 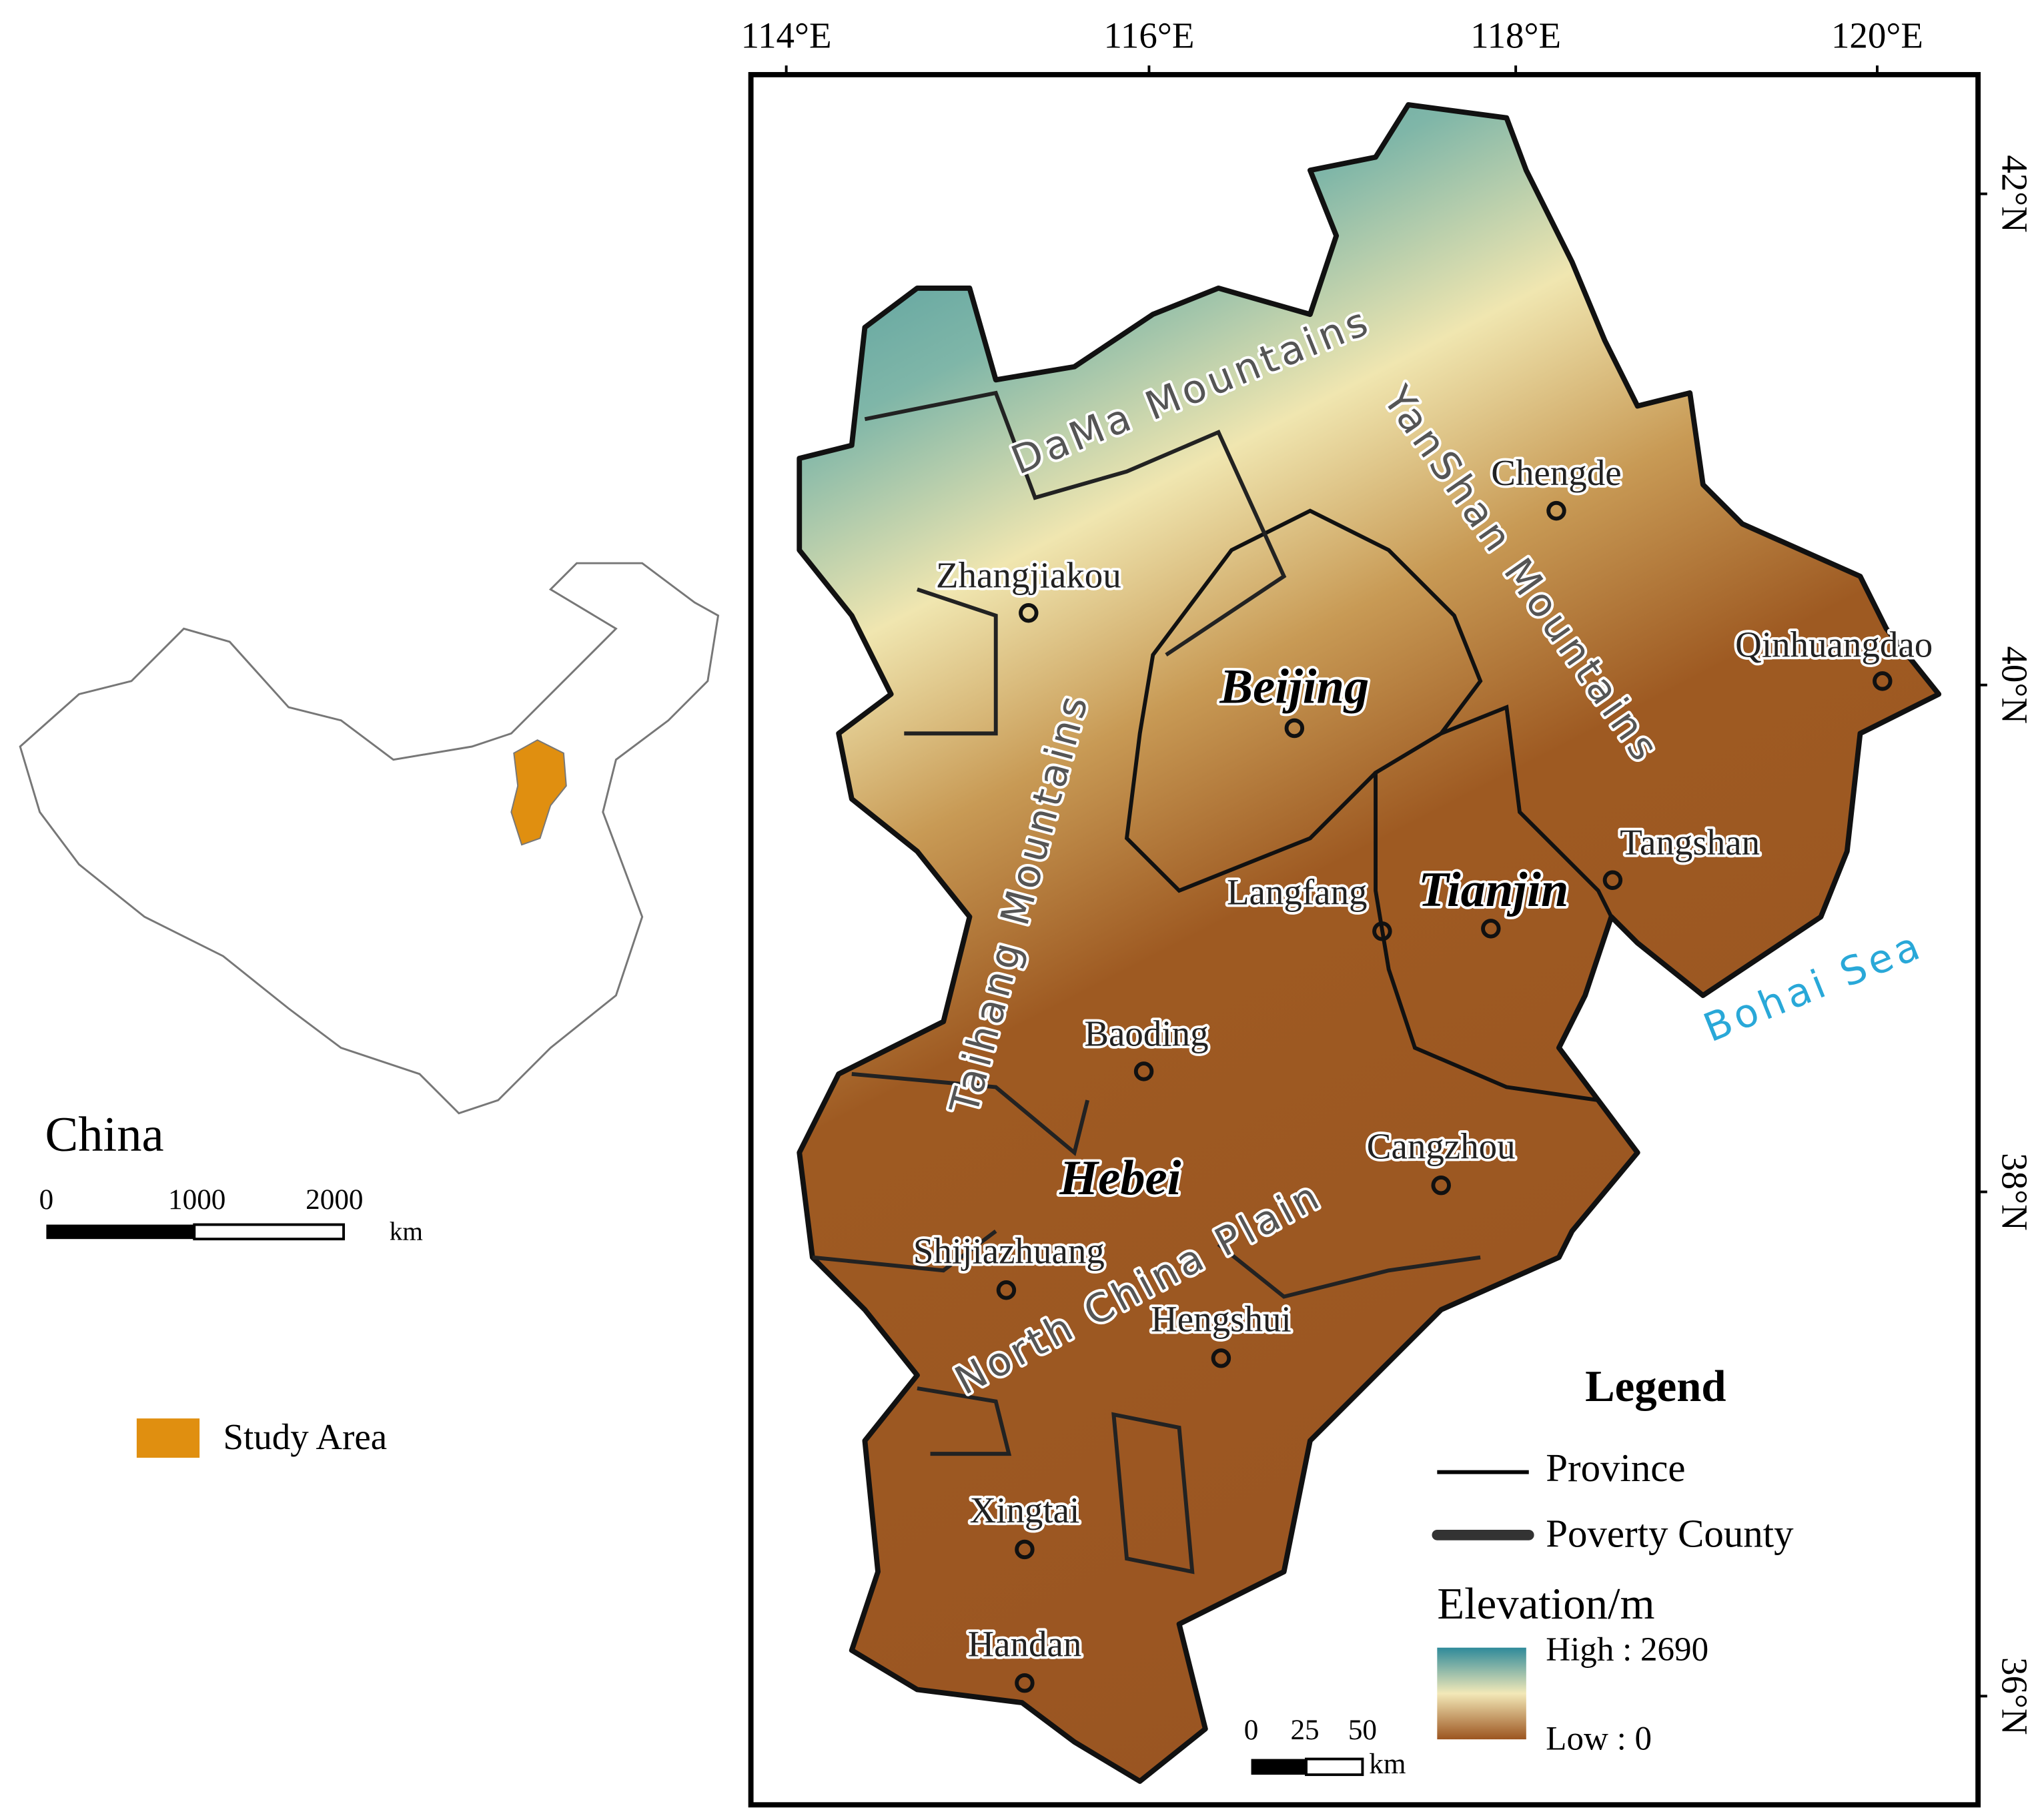 I want to click on city-label: Qinhuangdao, so click(x=1834, y=644).